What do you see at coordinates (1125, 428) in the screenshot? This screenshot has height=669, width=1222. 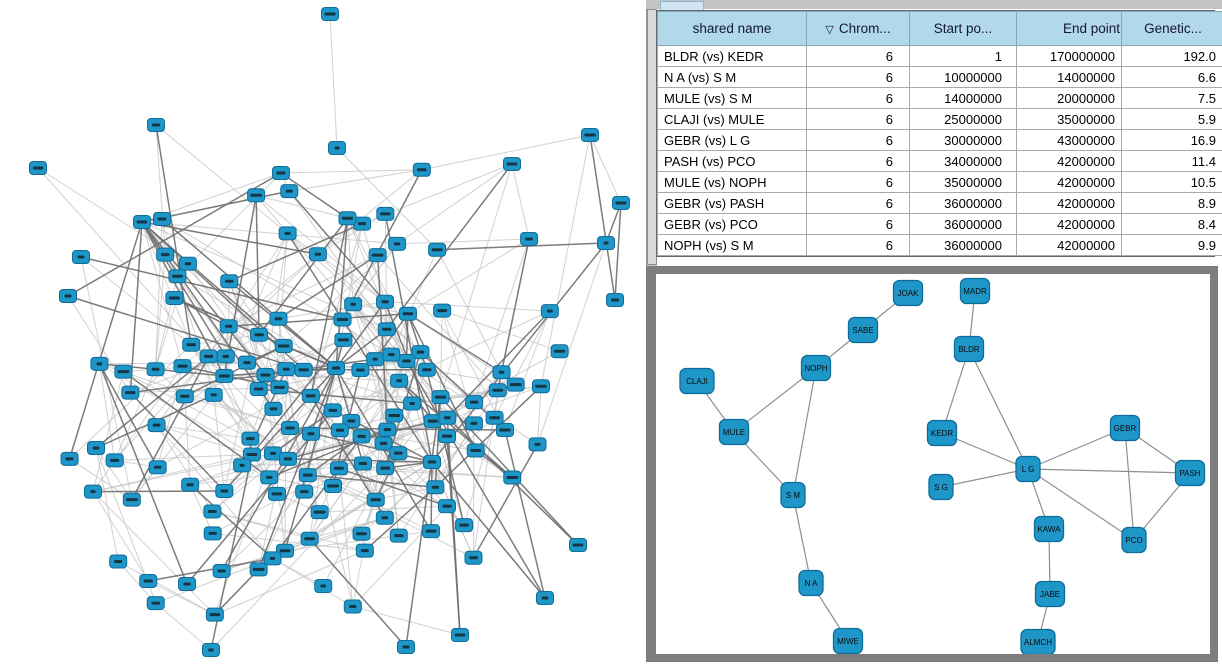 I see `network-node-GEBR: GEBR` at bounding box center [1125, 428].